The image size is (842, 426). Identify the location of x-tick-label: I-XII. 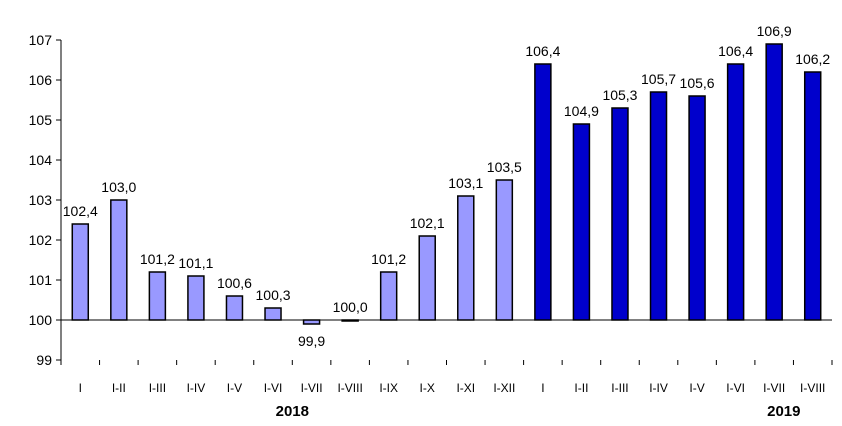
(504, 388).